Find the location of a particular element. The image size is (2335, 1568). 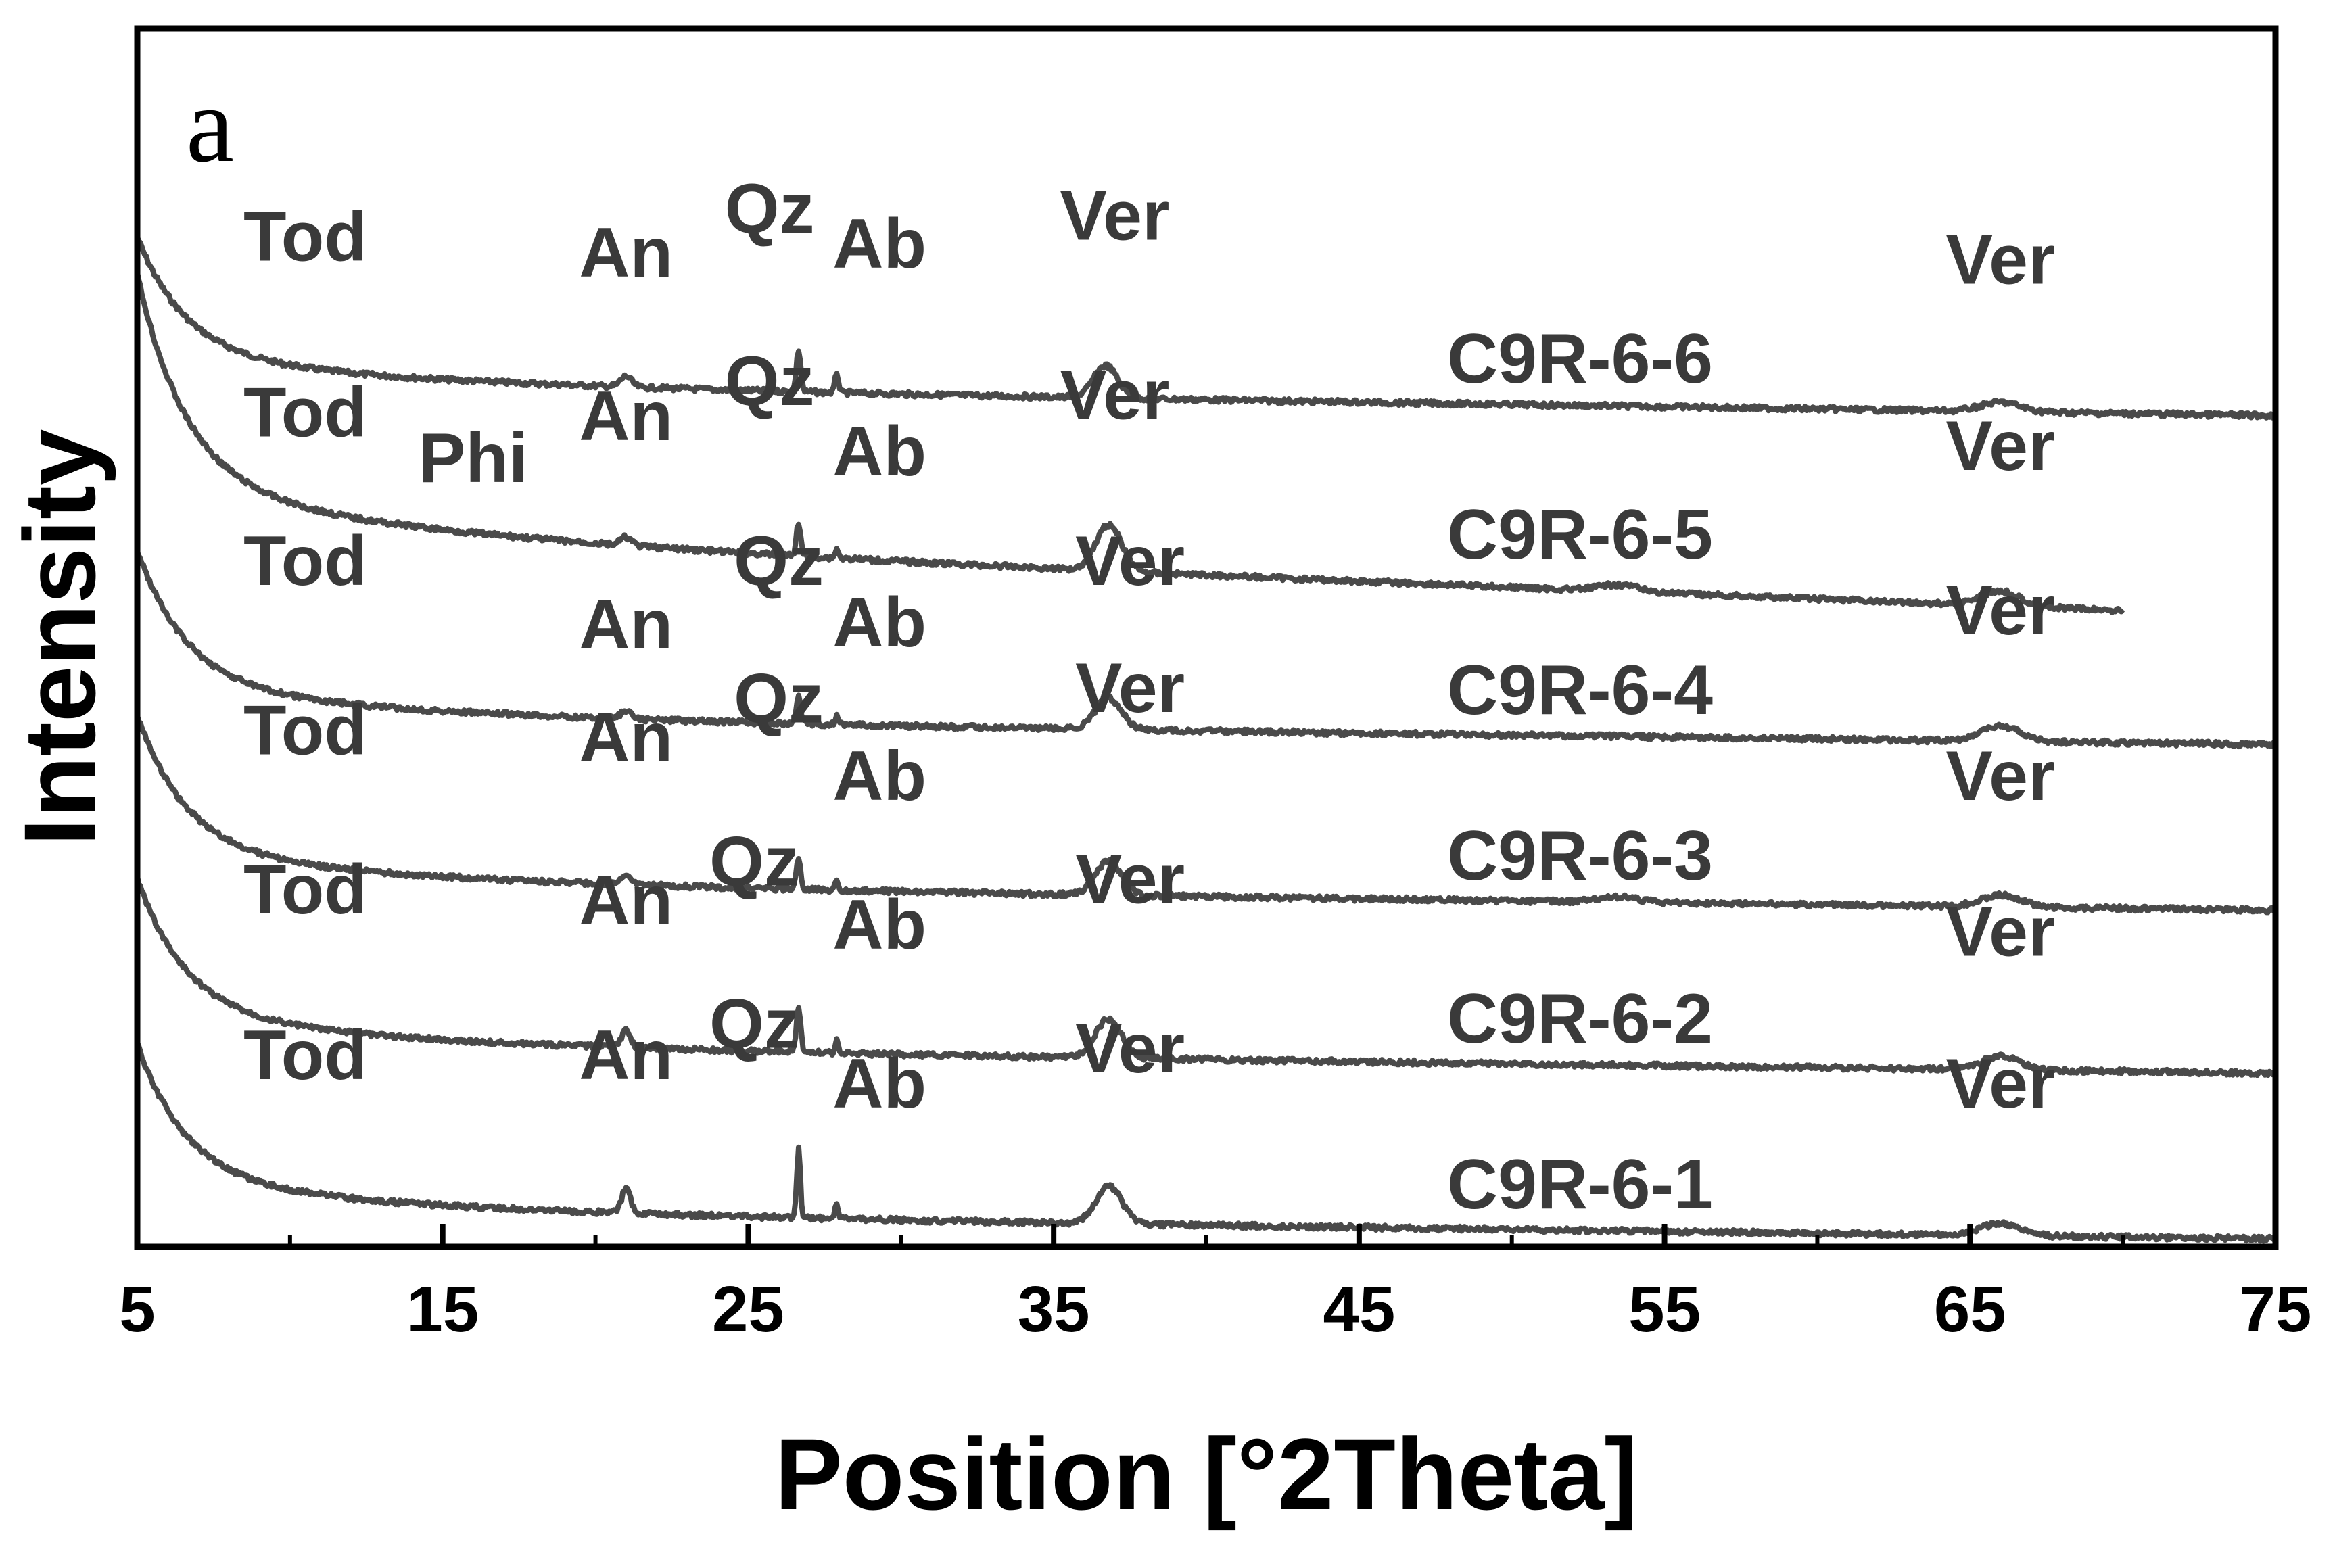

x-tick-label: 25 is located at coordinates (748, 1309).